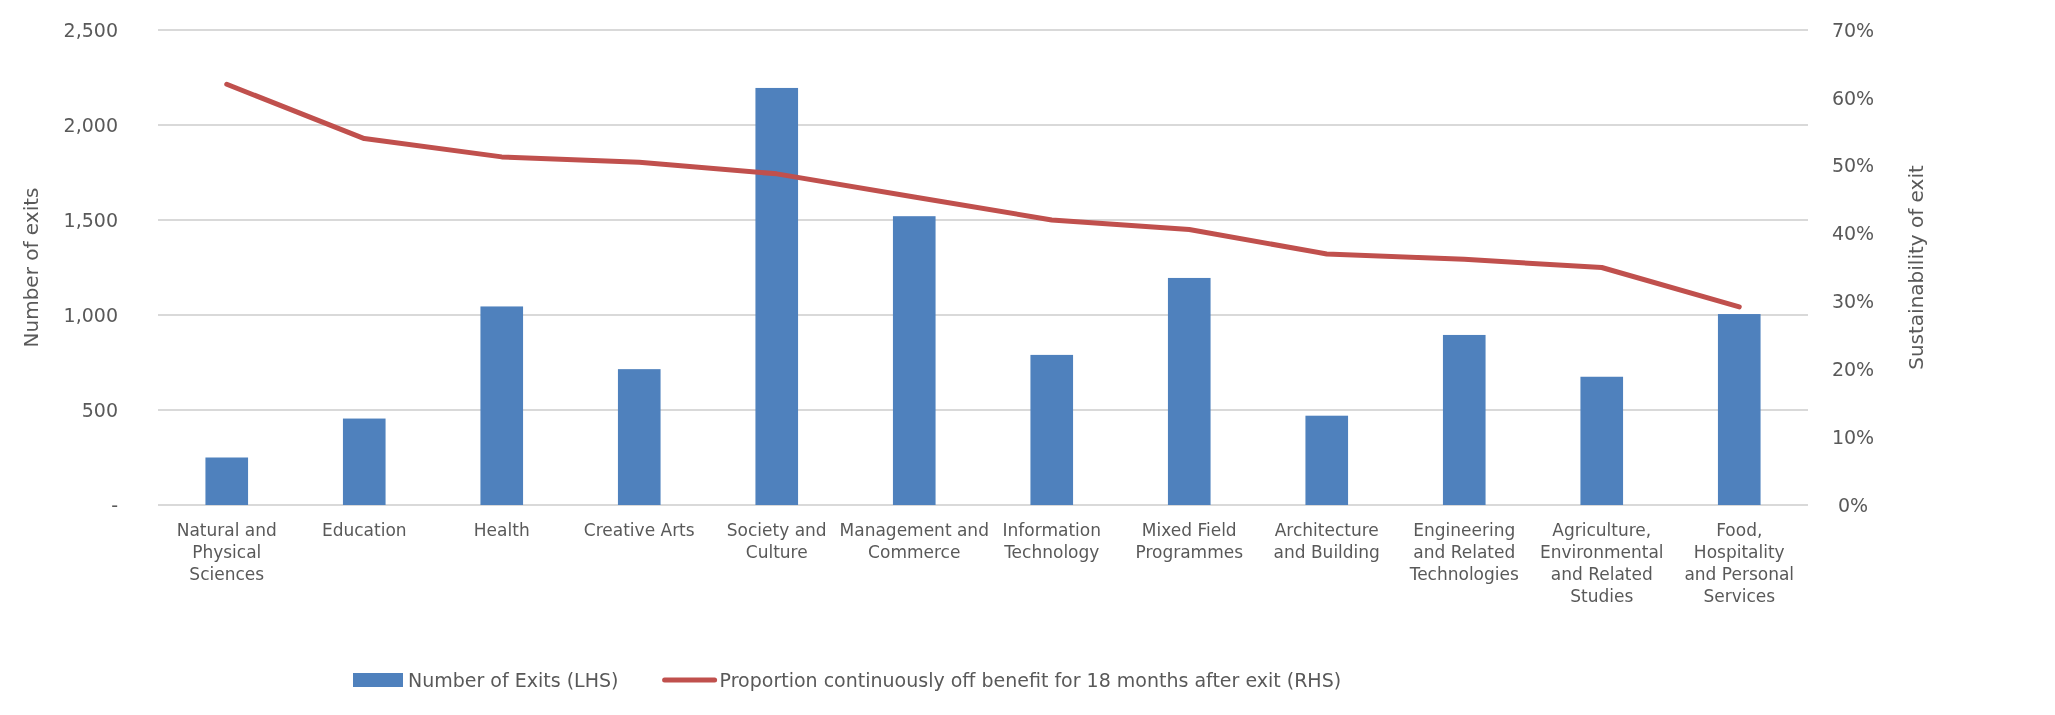 This screenshot has height=715, width=2055. I want to click on x-tick-label: Architecture and Building, so click(1326, 541).